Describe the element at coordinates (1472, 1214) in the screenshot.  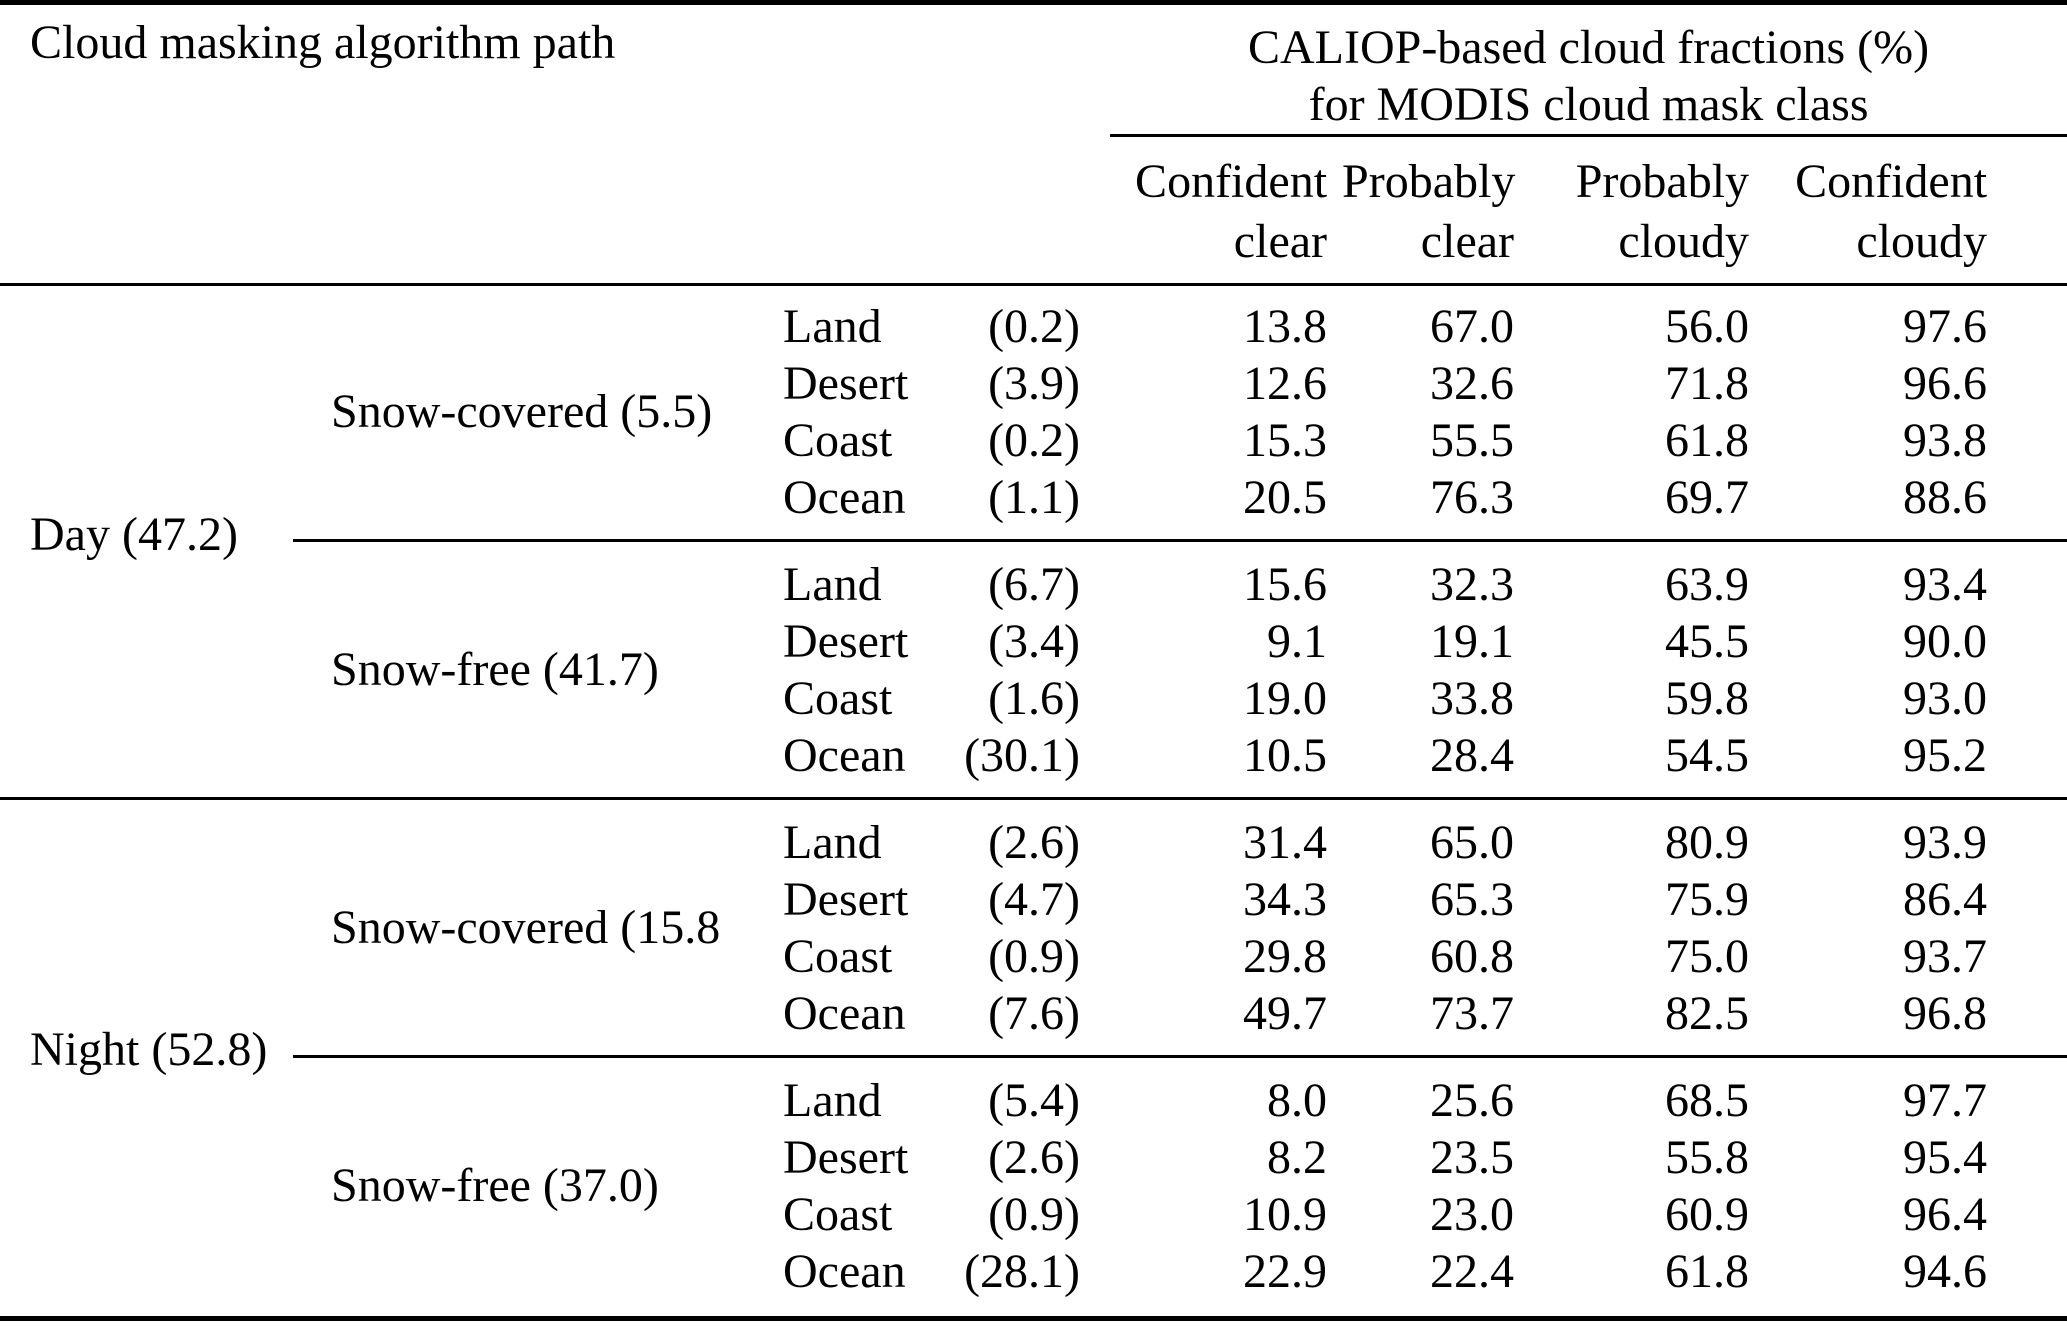
I see `value-cell: 23.0` at that location.